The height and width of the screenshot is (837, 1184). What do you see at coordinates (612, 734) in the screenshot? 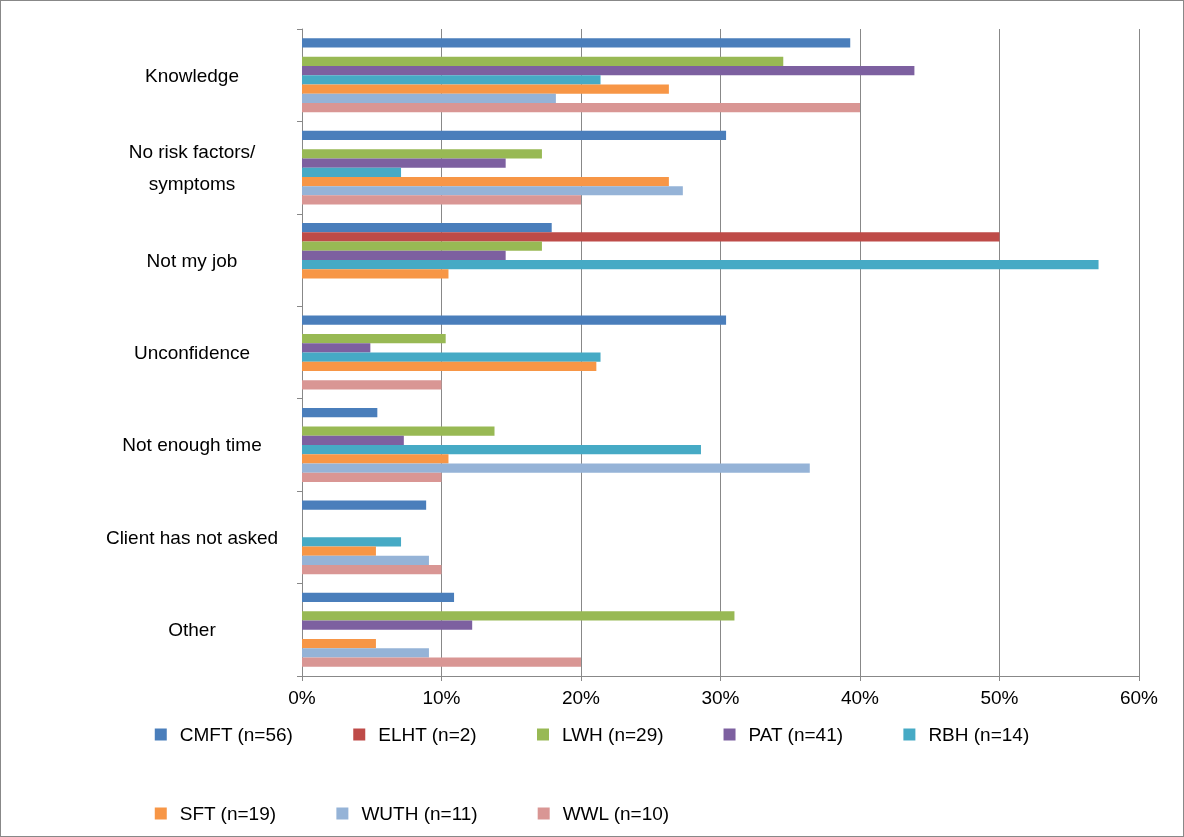
I see `legend-label: LWH (n=29)` at bounding box center [612, 734].